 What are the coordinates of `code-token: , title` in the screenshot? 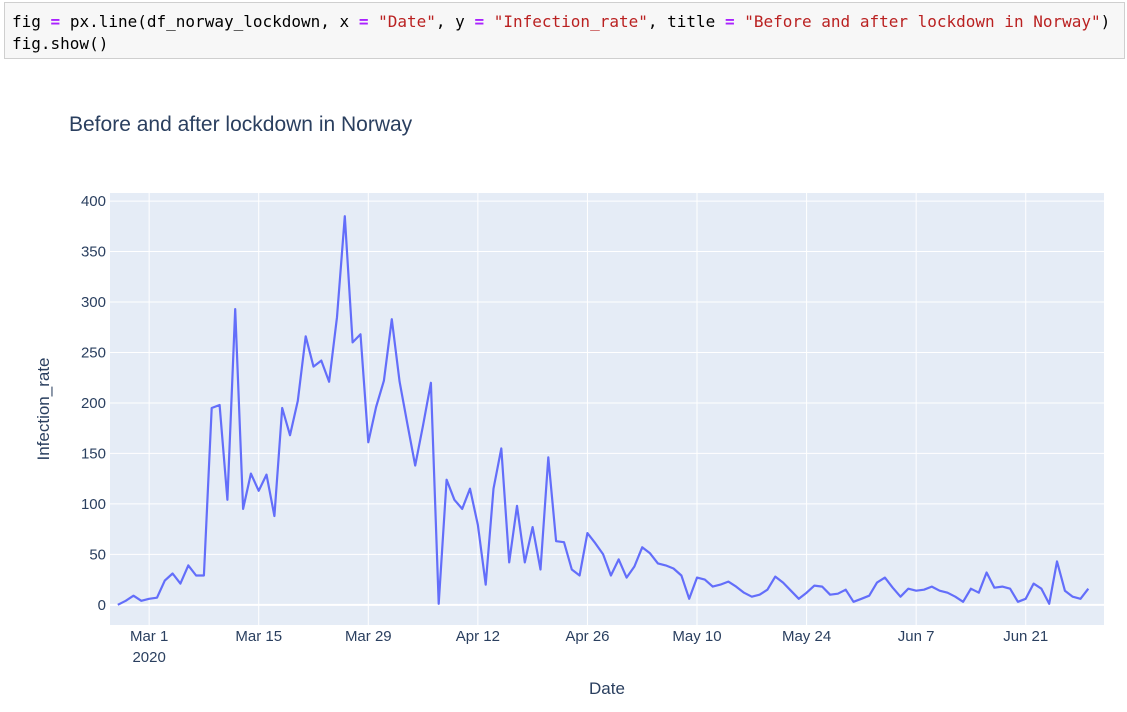 It's located at (681, 21).